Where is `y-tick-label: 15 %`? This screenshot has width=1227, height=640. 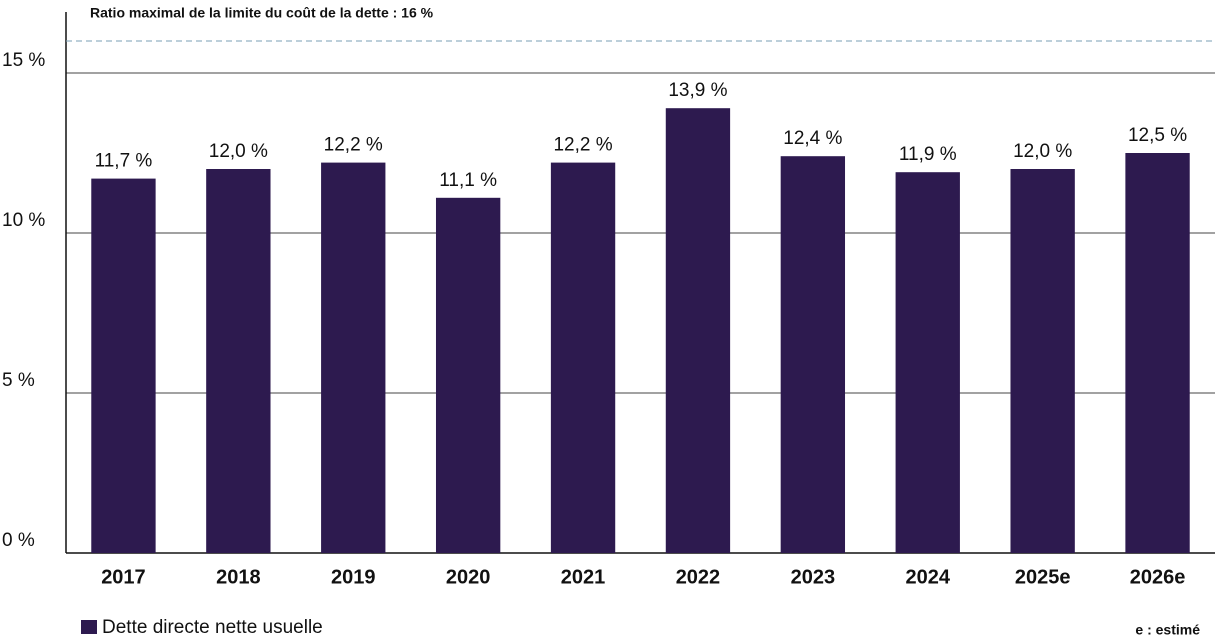
y-tick-label: 15 % is located at coordinates (23, 60).